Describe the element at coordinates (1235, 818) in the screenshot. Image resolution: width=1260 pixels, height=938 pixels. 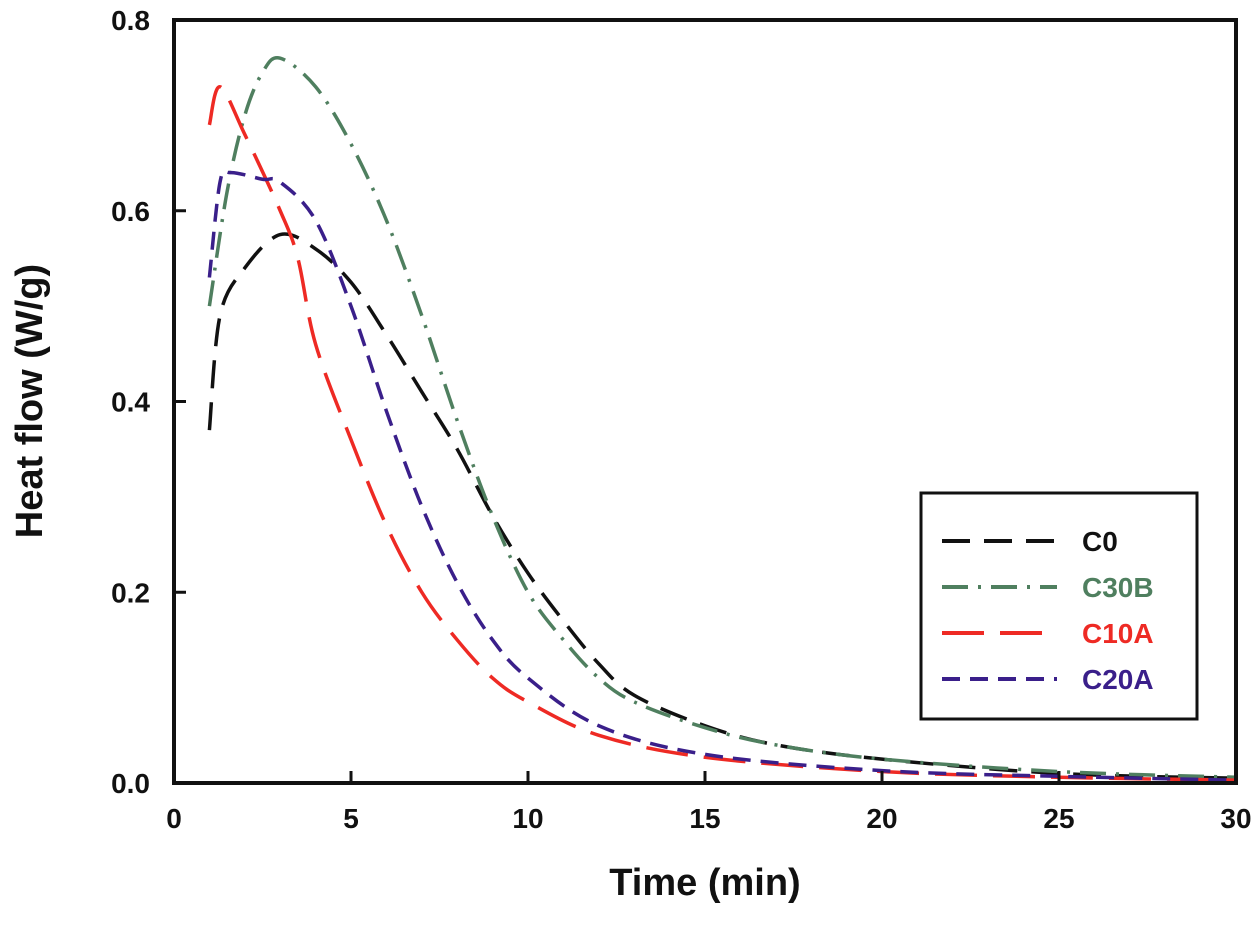
I see `x-tick-label: 30` at that location.